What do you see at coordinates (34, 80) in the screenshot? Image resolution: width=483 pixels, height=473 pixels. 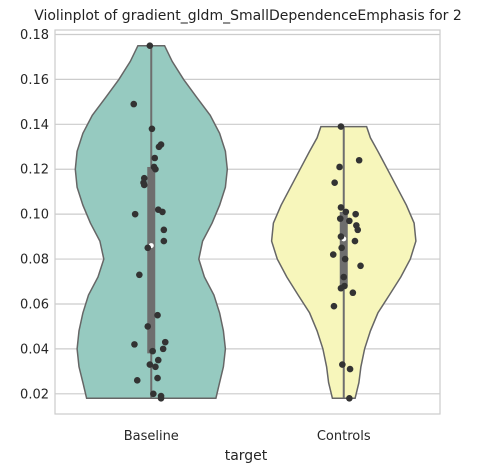 I see `y-tick-label: 0.16` at bounding box center [34, 80].